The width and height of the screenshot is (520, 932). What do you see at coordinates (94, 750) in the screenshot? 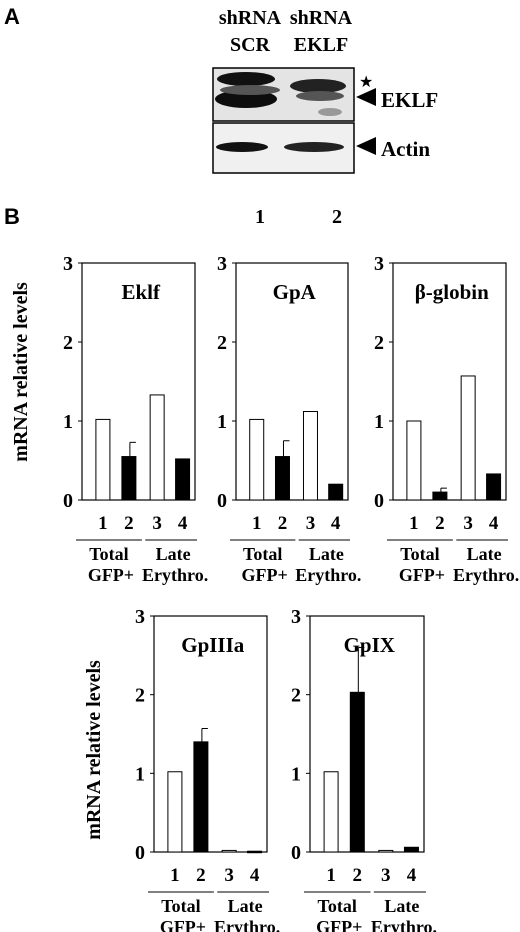
I see `y-axis-label-bottom: mRNA relative levels` at bounding box center [94, 750].